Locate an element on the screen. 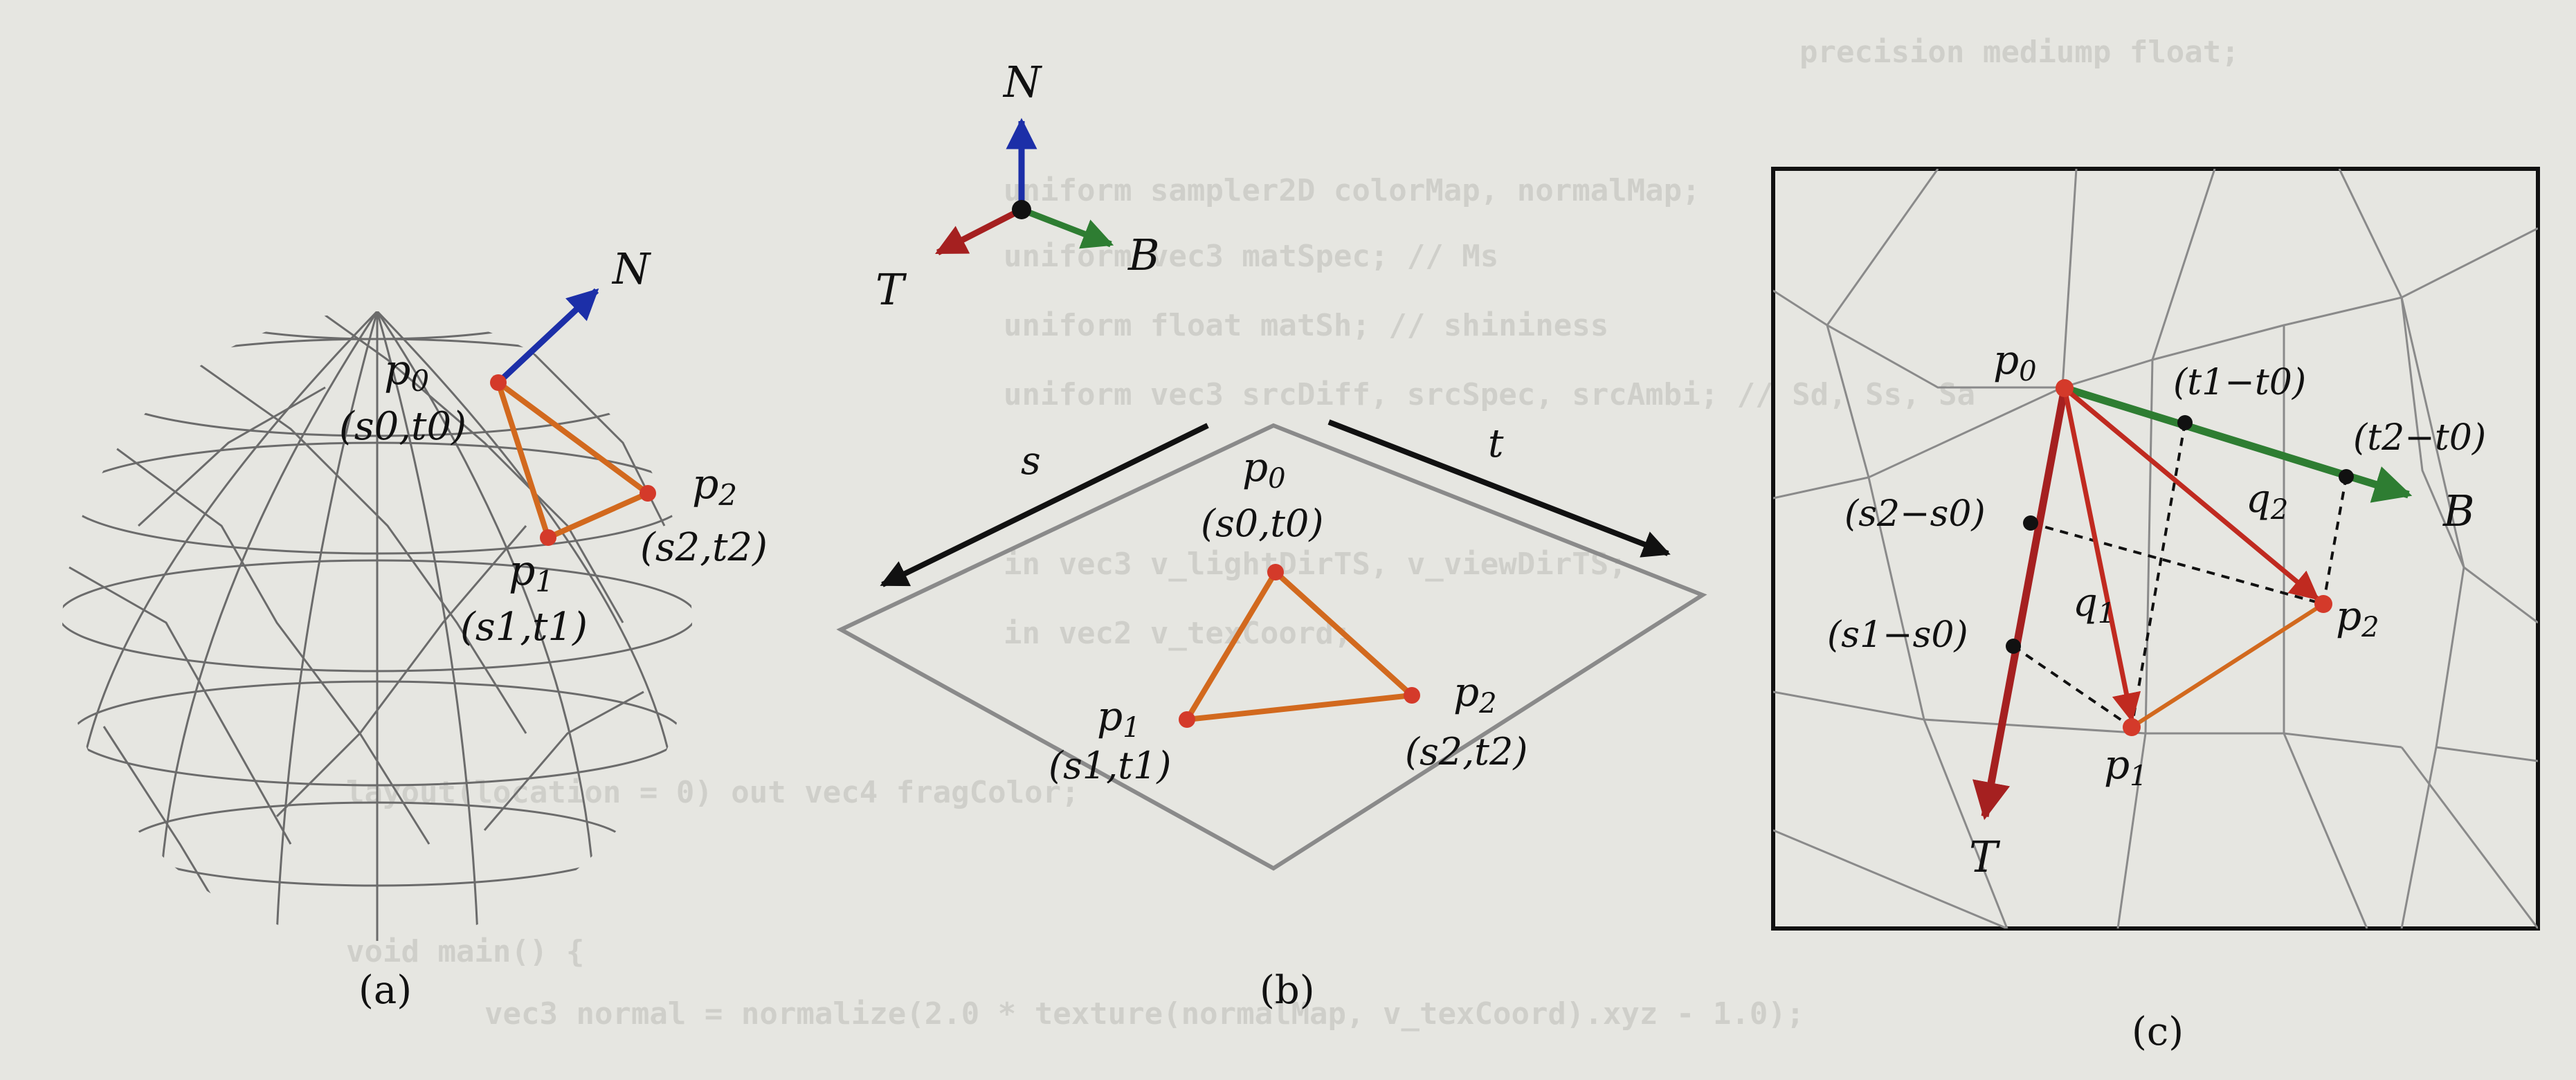 The width and height of the screenshot is (2576, 1080). n-axis-label: N is located at coordinates (1022, 82).